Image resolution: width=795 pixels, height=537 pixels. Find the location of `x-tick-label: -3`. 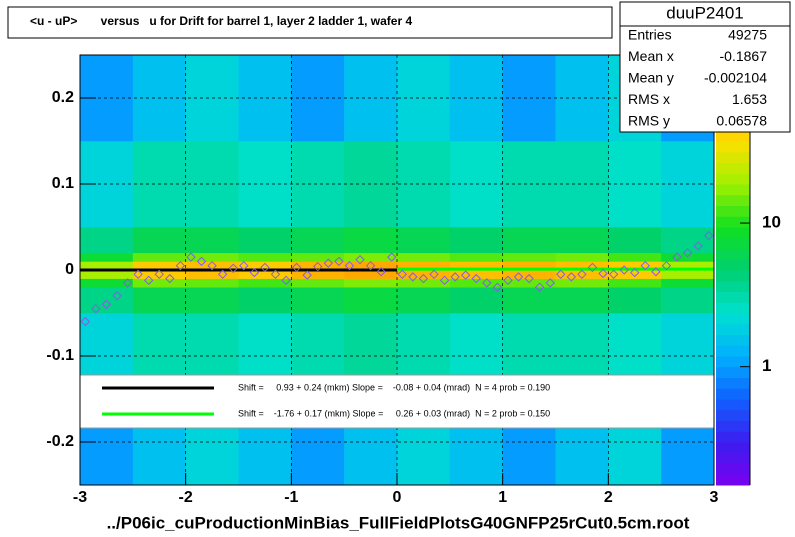

x-tick-label: -3 is located at coordinates (80, 497).